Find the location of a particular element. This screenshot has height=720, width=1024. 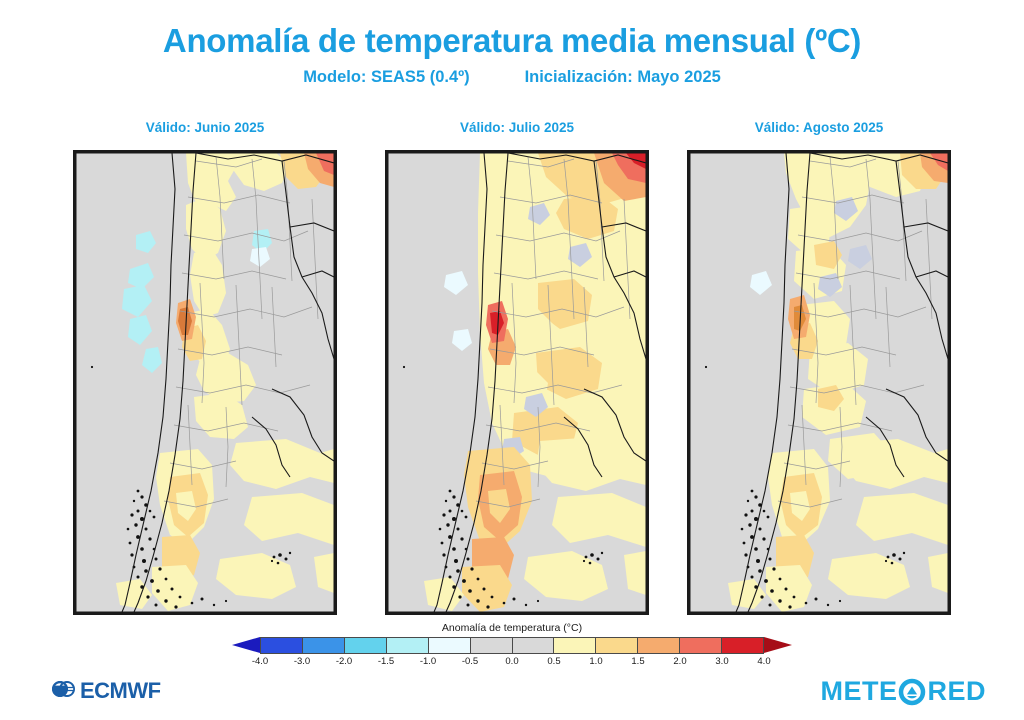

colorbar-tick: 4.0 is located at coordinates (764, 661).